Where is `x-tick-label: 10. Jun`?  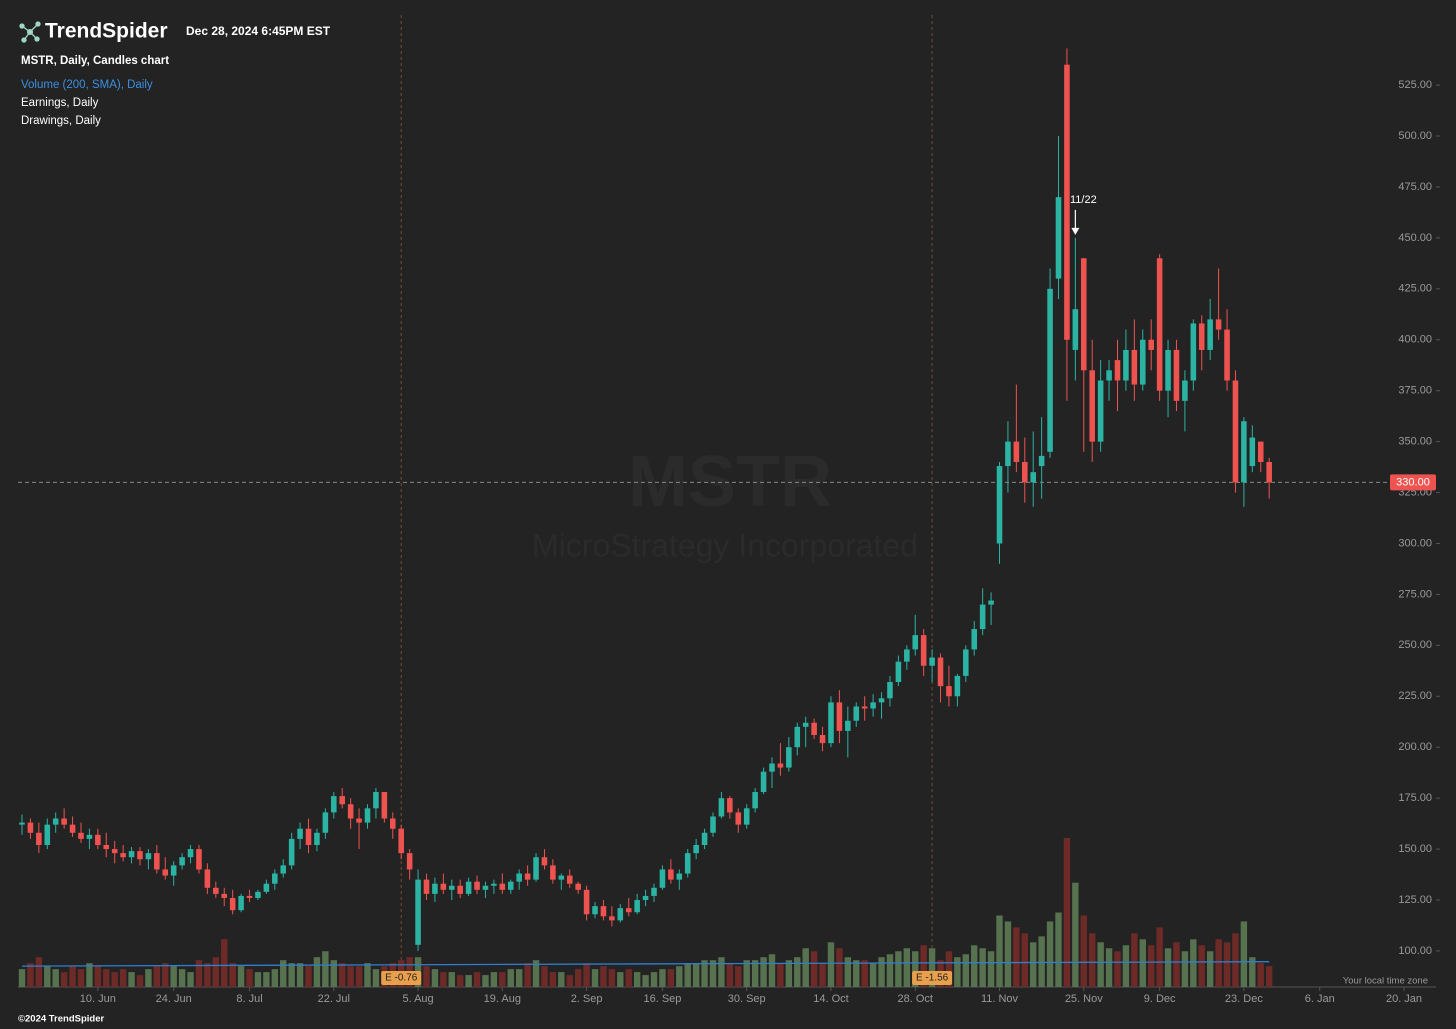 x-tick-label: 10. Jun is located at coordinates (98, 999).